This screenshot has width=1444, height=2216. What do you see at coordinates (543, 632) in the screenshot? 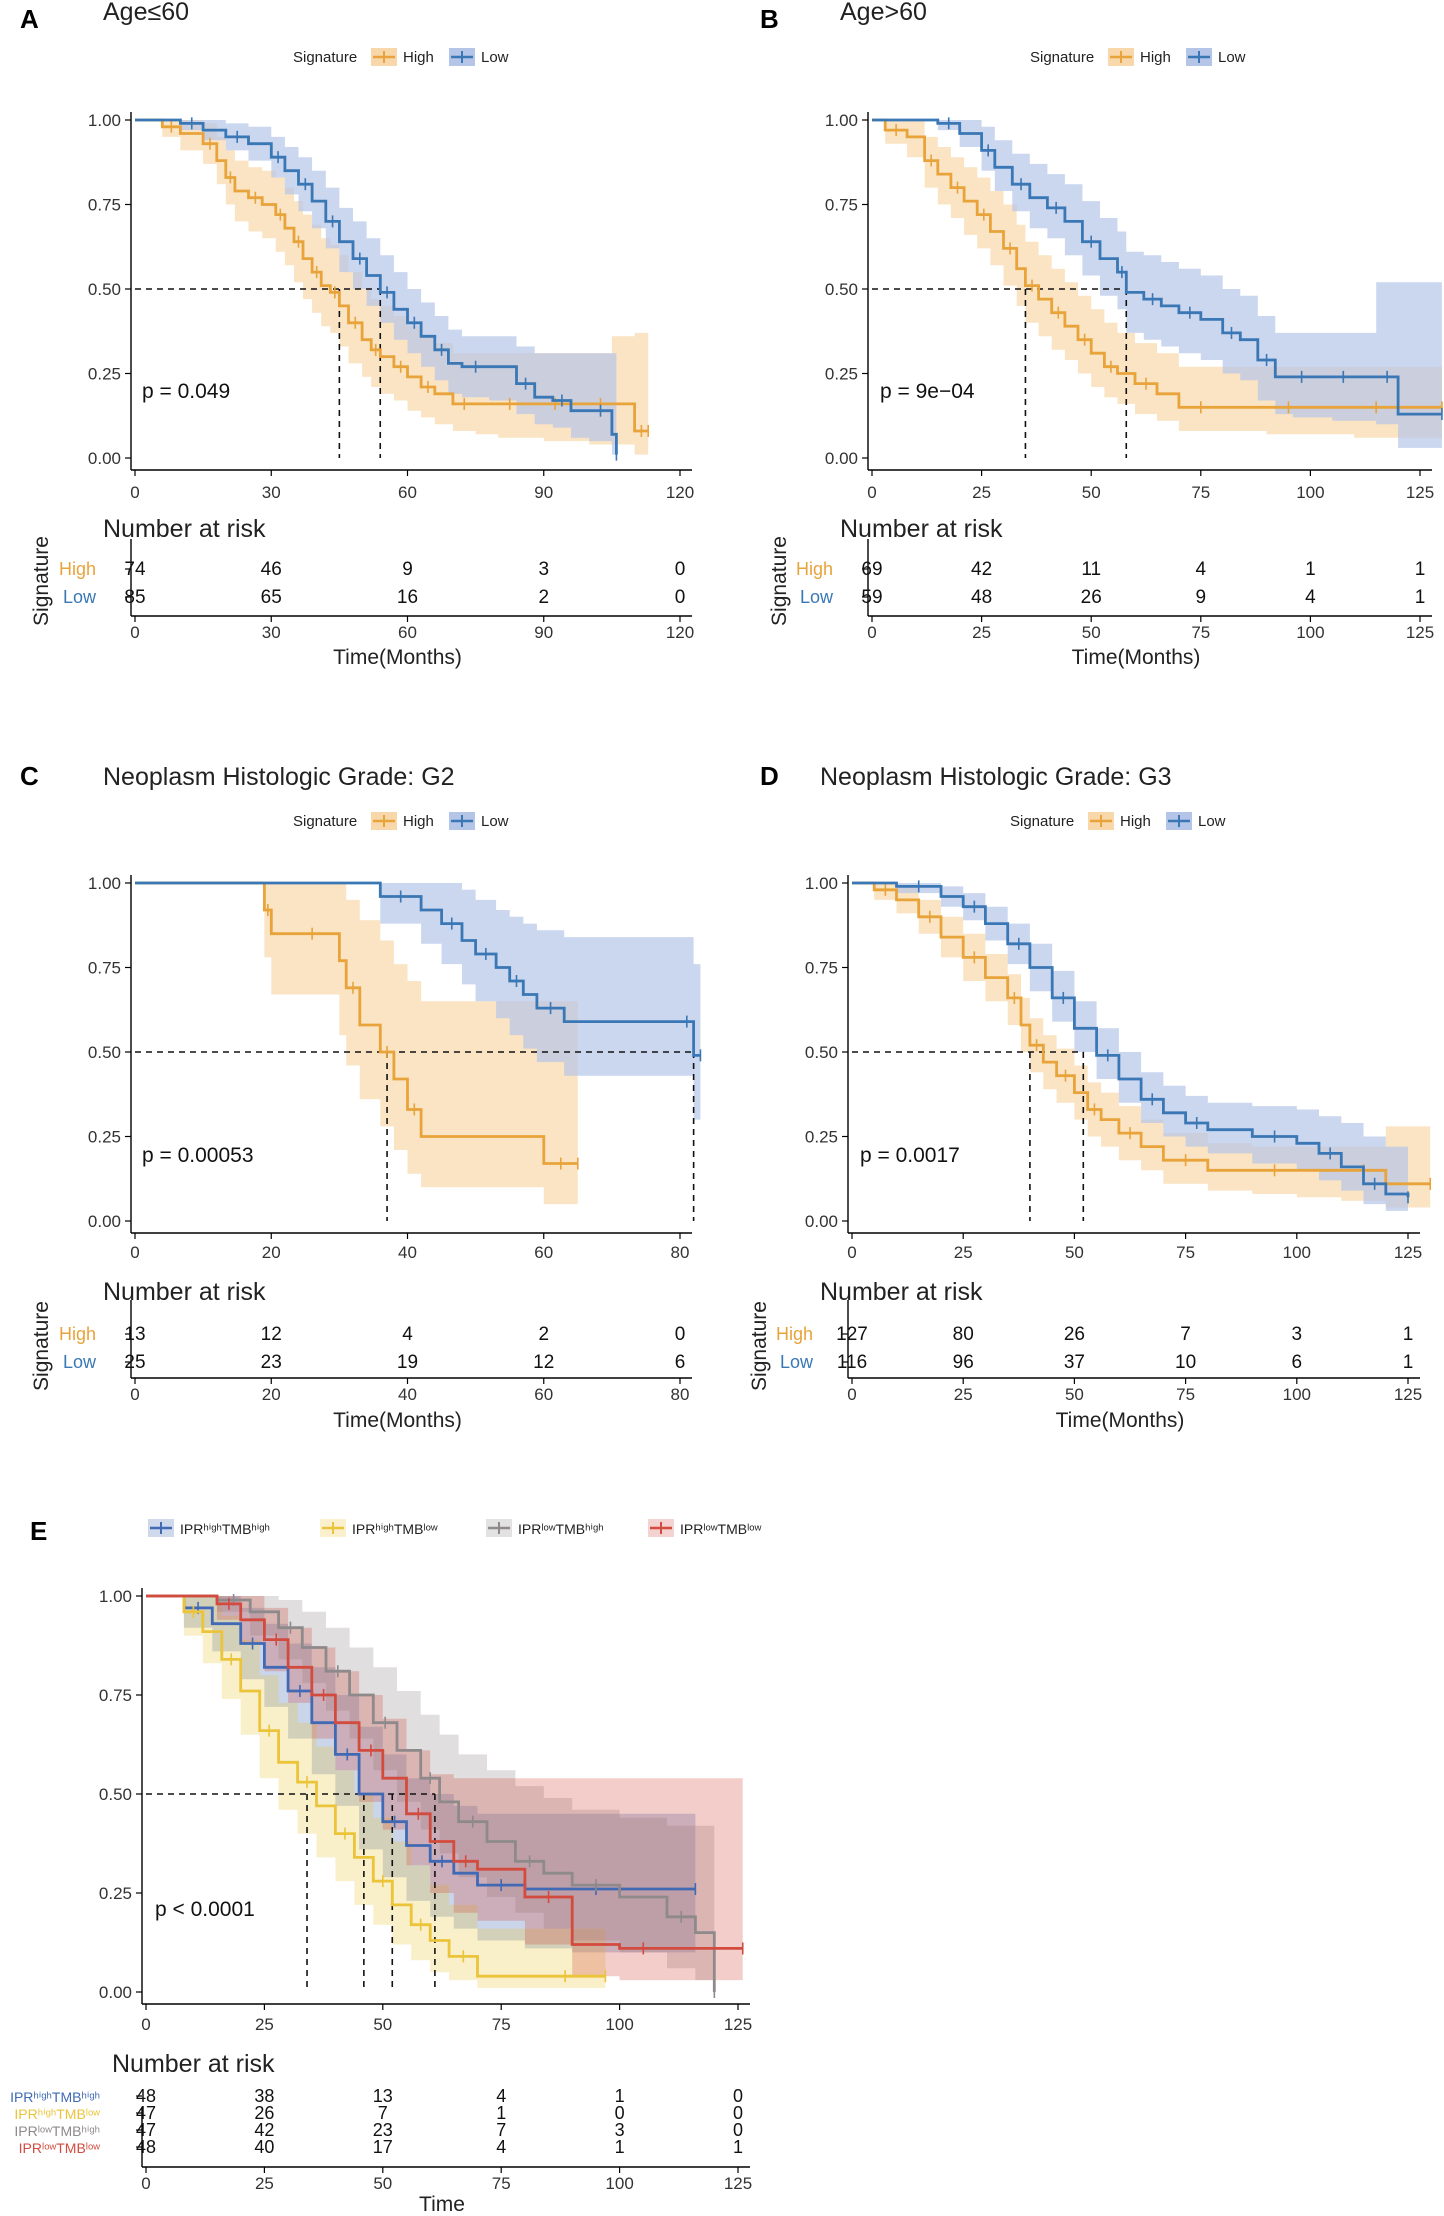
I see `risk-x-tick-label: 90` at bounding box center [543, 632].